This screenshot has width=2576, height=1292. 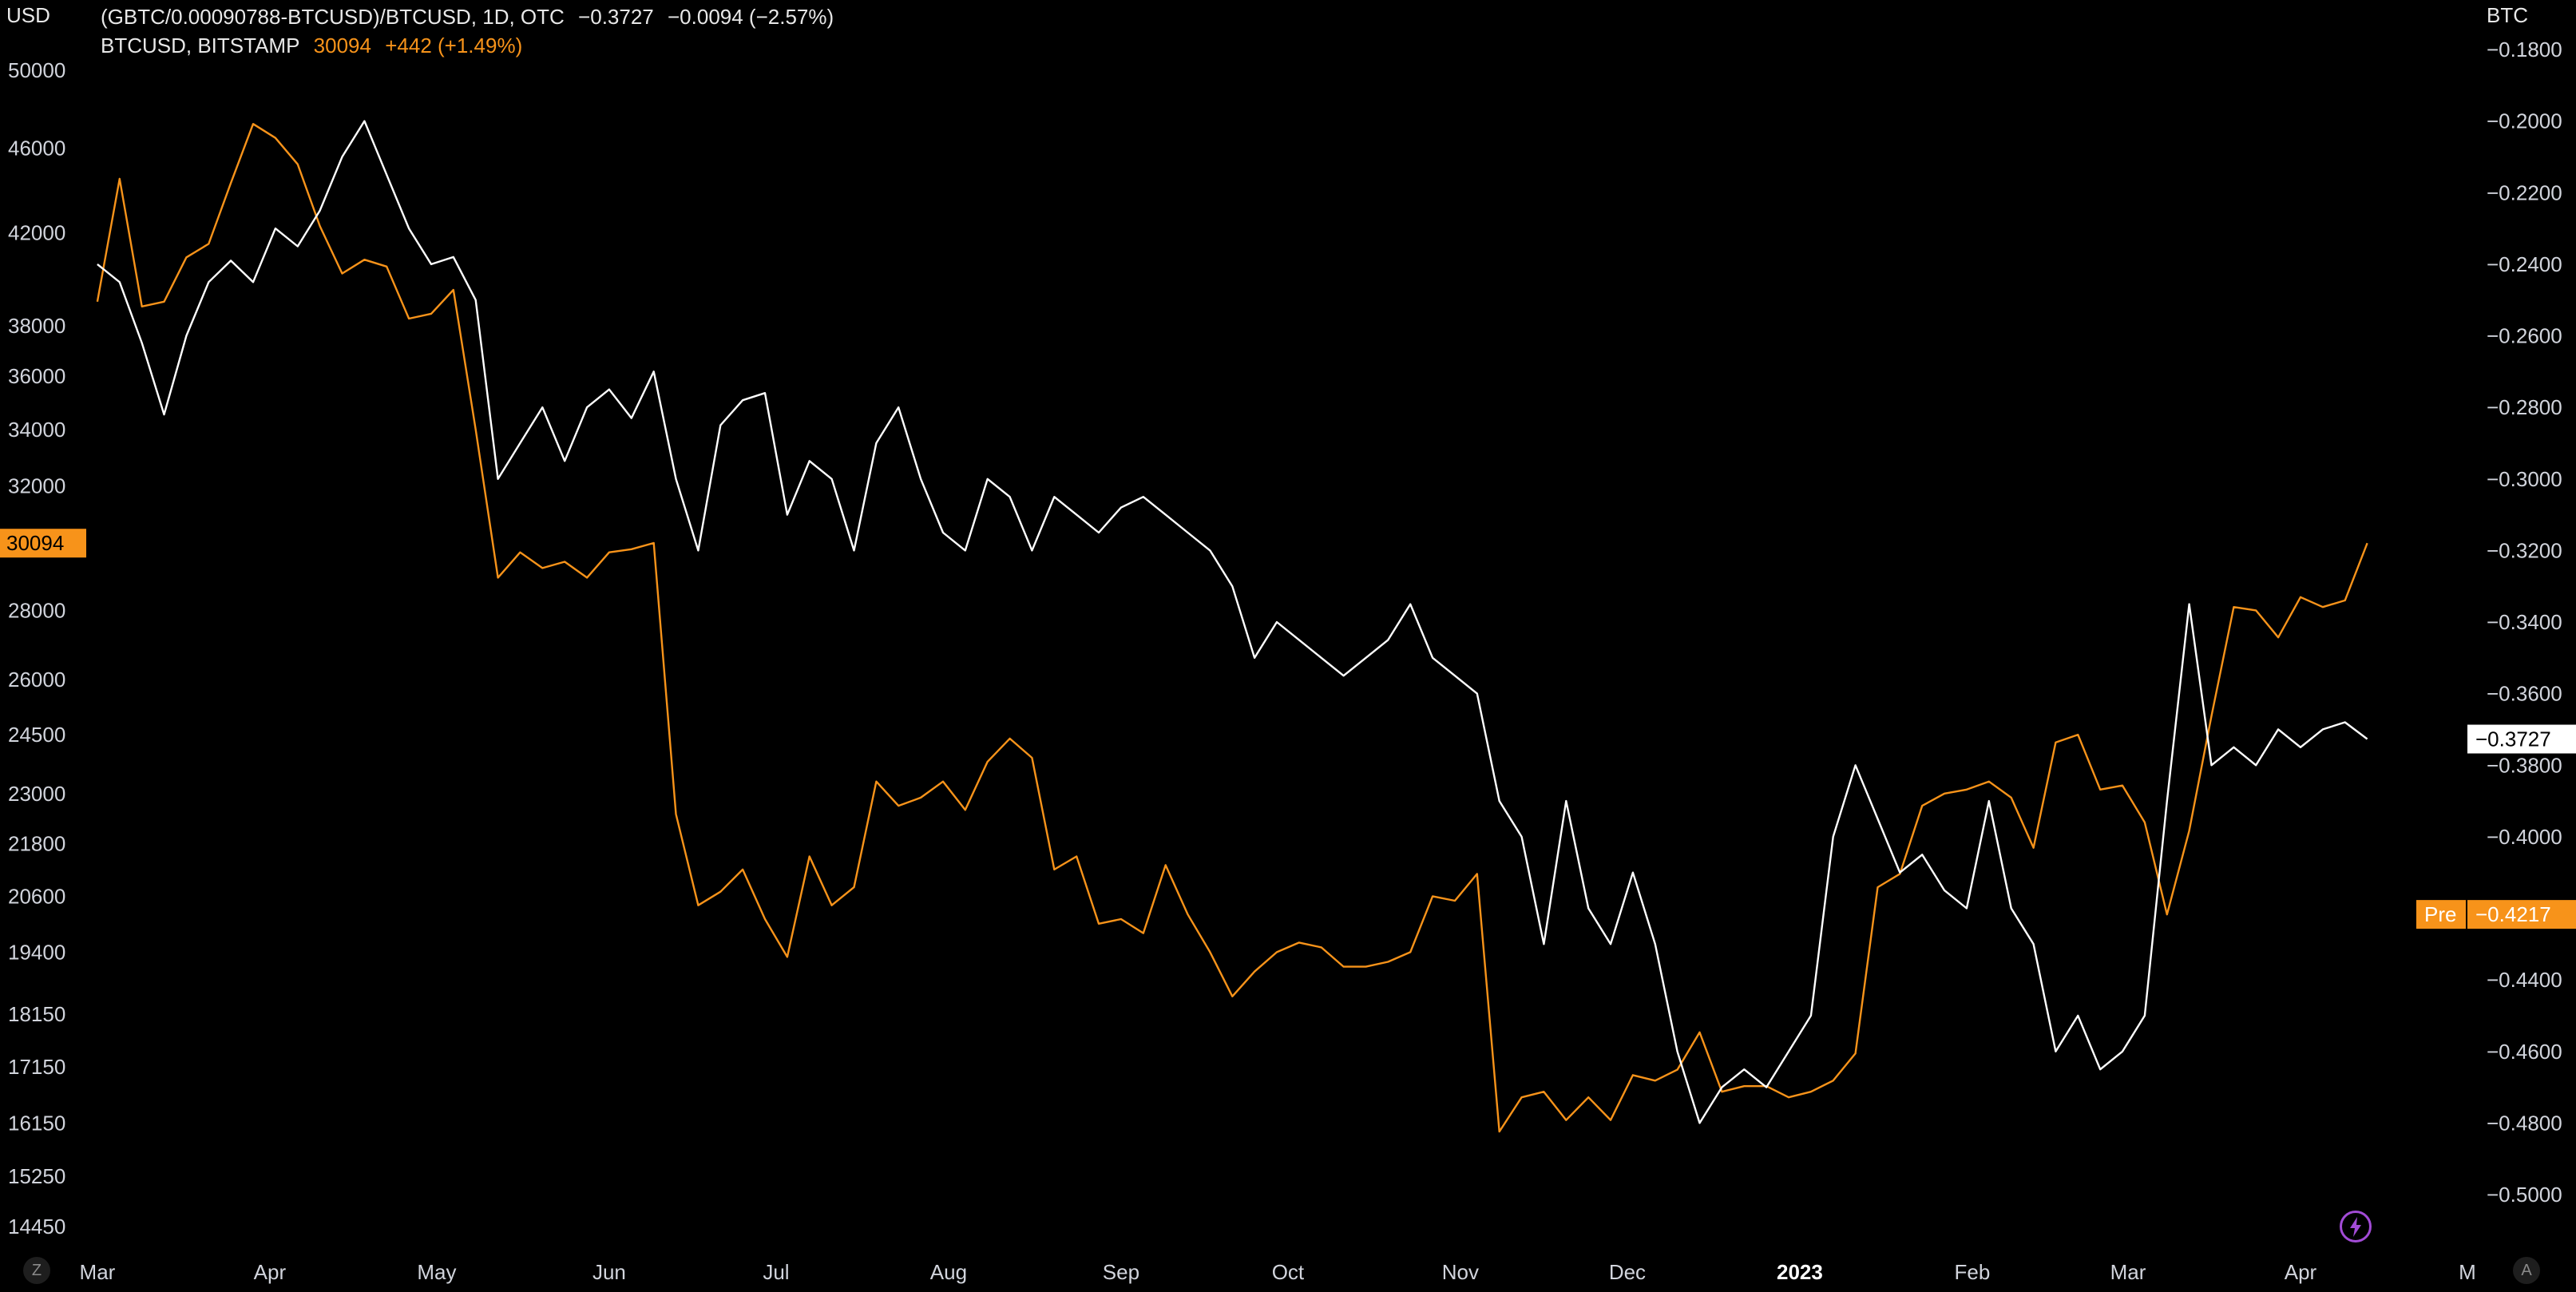 What do you see at coordinates (2513, 739) in the screenshot?
I see `ratio-last-value-label: −0.3727` at bounding box center [2513, 739].